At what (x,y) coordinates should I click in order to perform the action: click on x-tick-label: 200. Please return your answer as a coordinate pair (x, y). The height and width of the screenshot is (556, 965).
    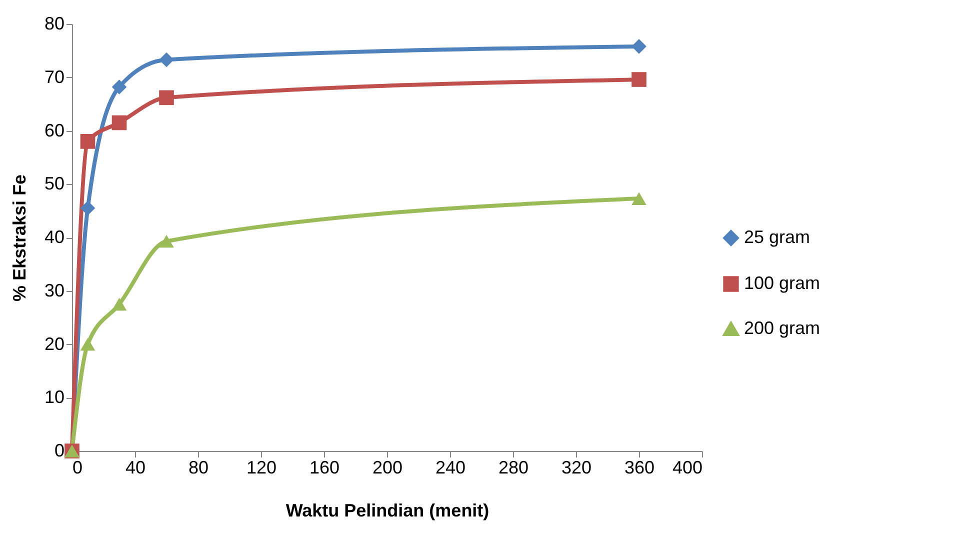
    Looking at the image, I should click on (387, 468).